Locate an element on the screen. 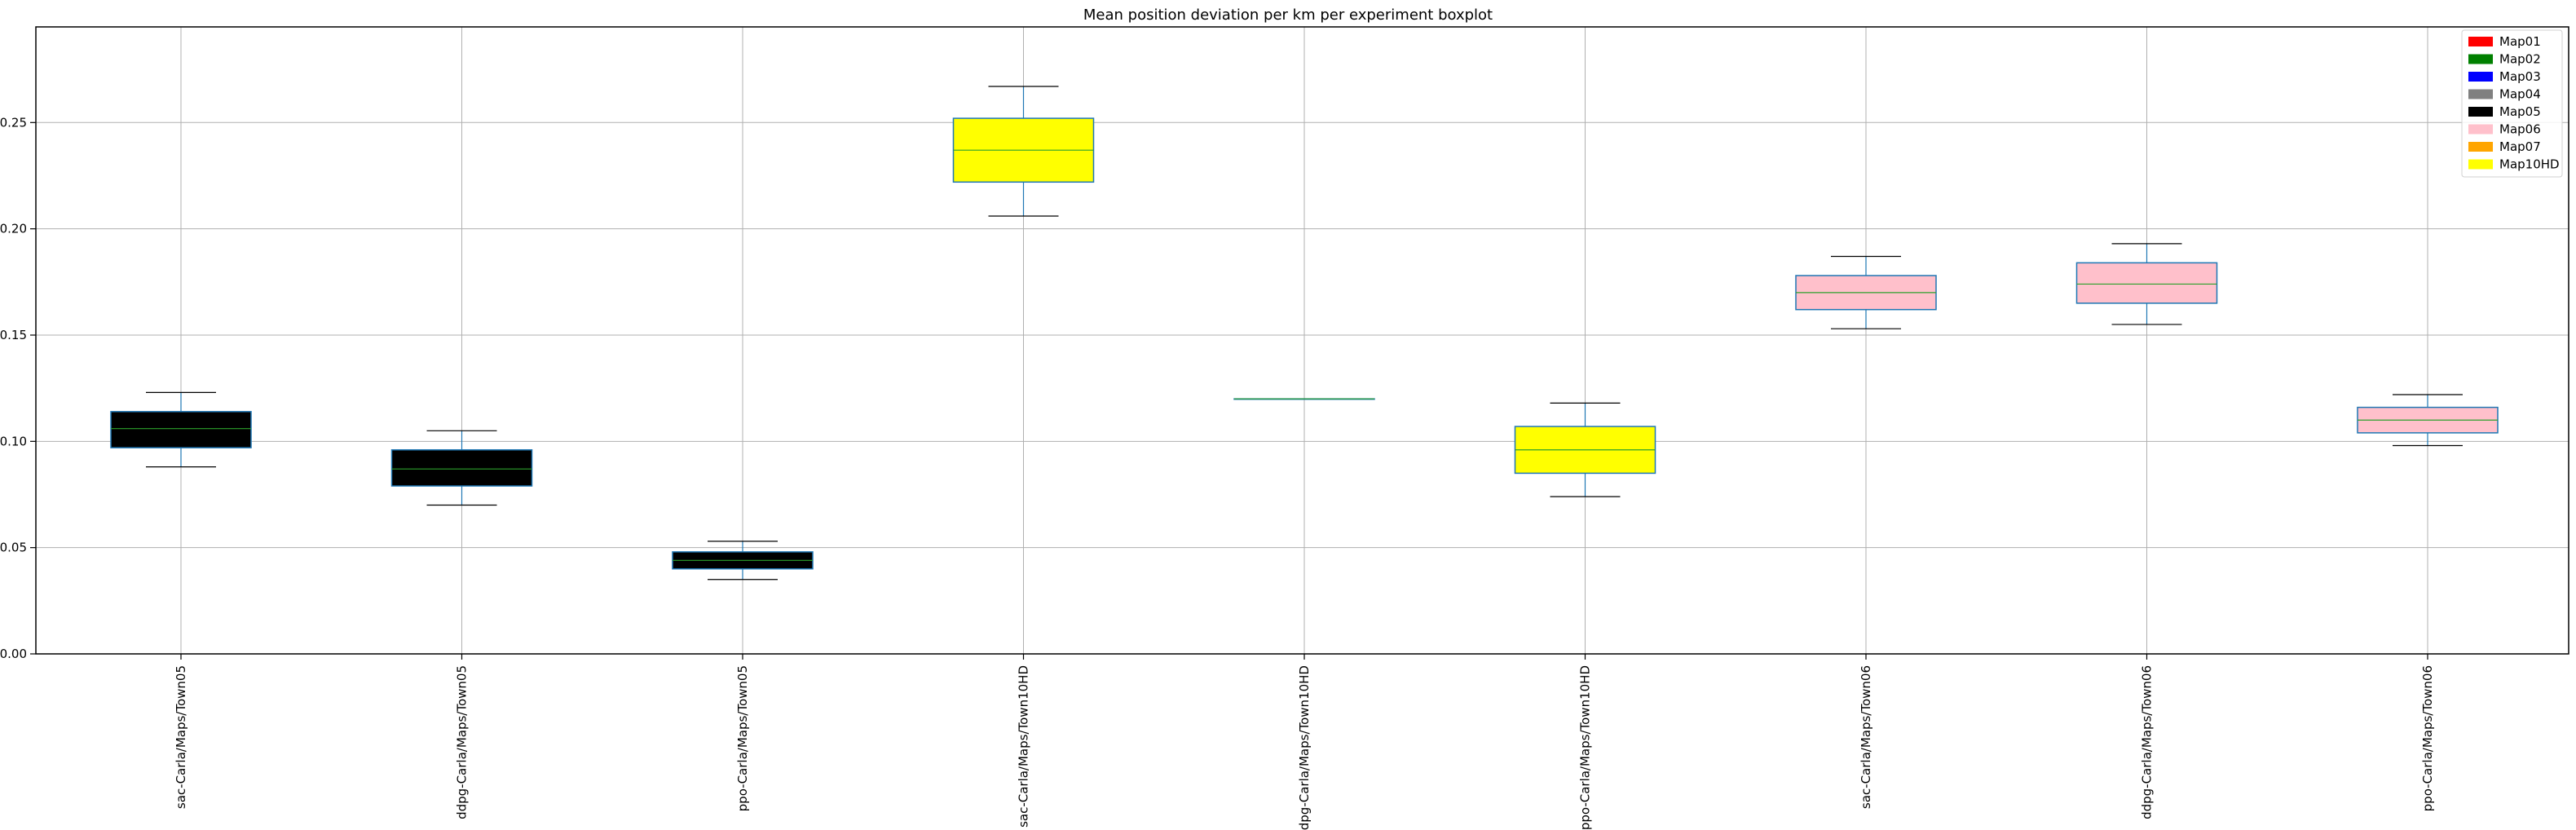 The image size is (2576, 830). y-tick-label: 0.05 is located at coordinates (13, 548).